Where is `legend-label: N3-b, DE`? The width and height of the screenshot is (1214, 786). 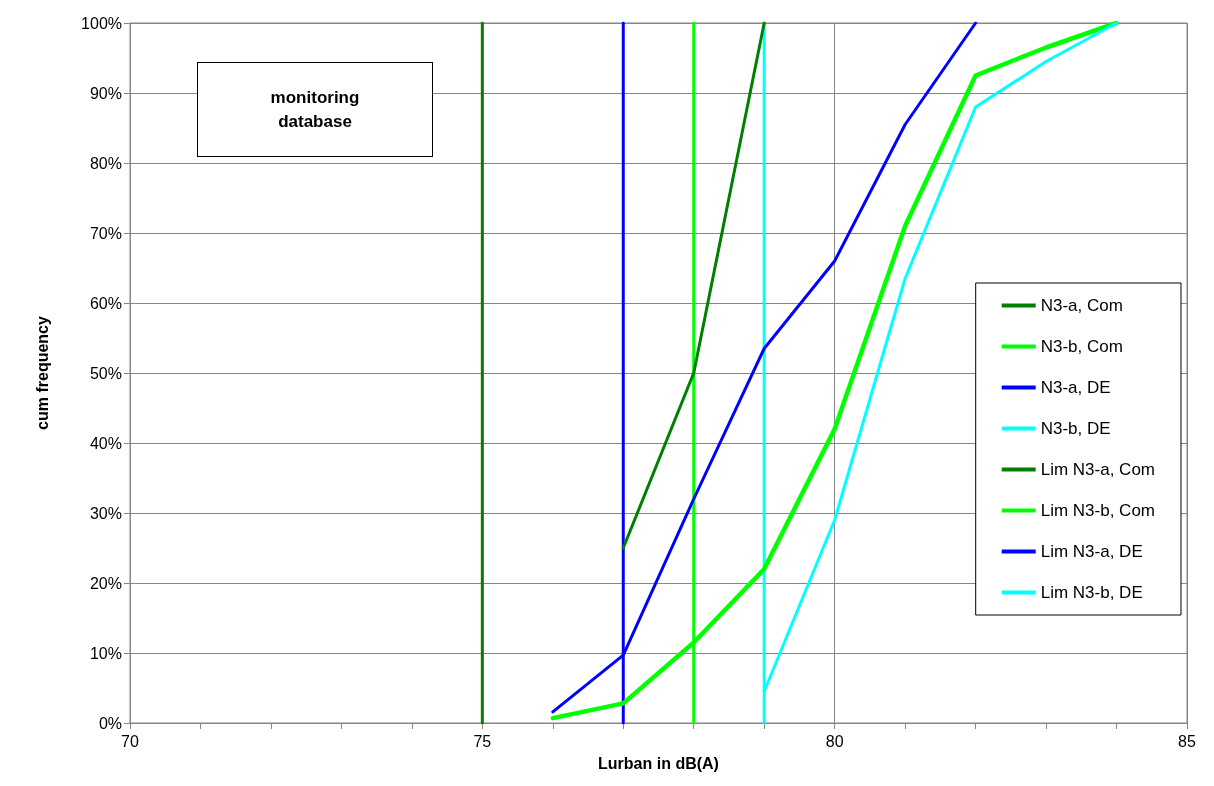 legend-label: N3-b, DE is located at coordinates (1075, 428).